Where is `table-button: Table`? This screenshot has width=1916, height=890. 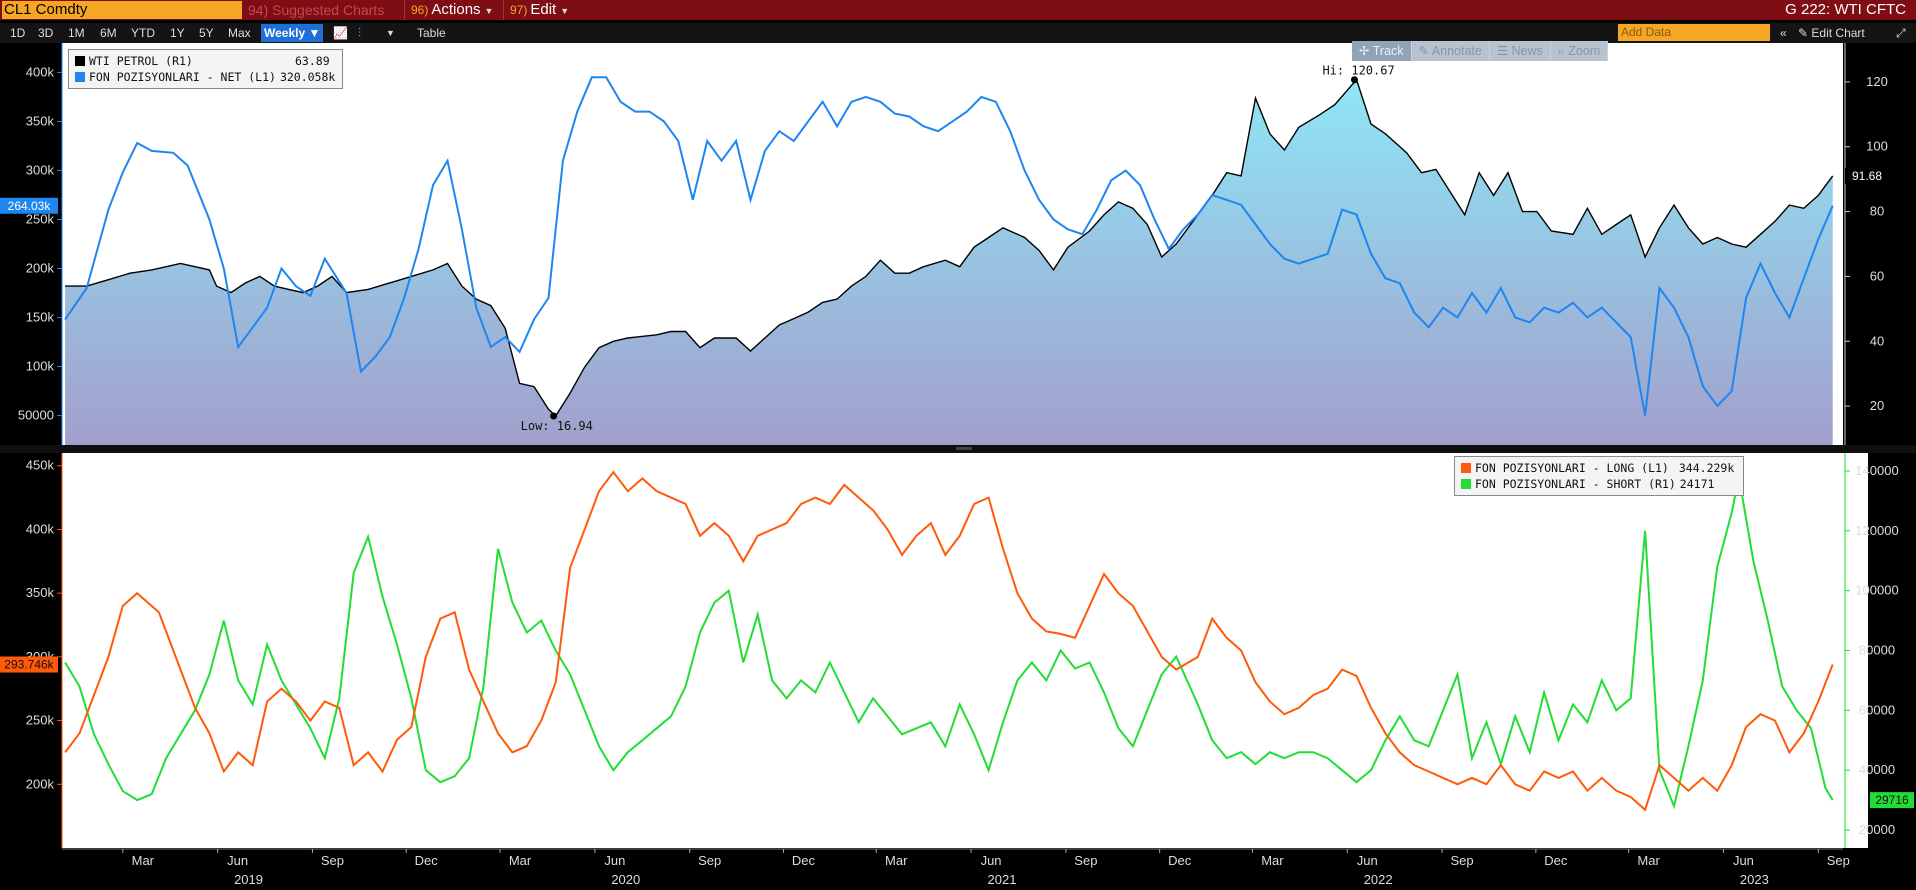 table-button: Table is located at coordinates (431, 33).